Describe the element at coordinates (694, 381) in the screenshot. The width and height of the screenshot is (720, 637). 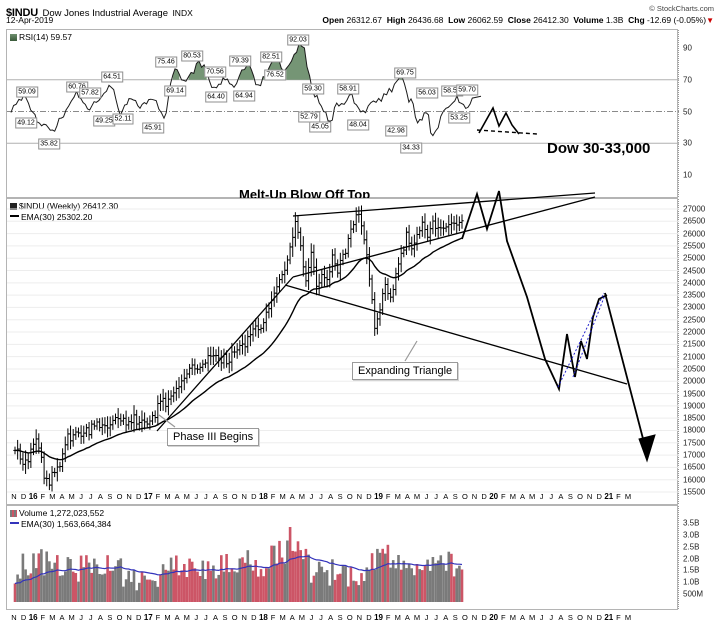
I see `axis-tick: 20000` at that location.